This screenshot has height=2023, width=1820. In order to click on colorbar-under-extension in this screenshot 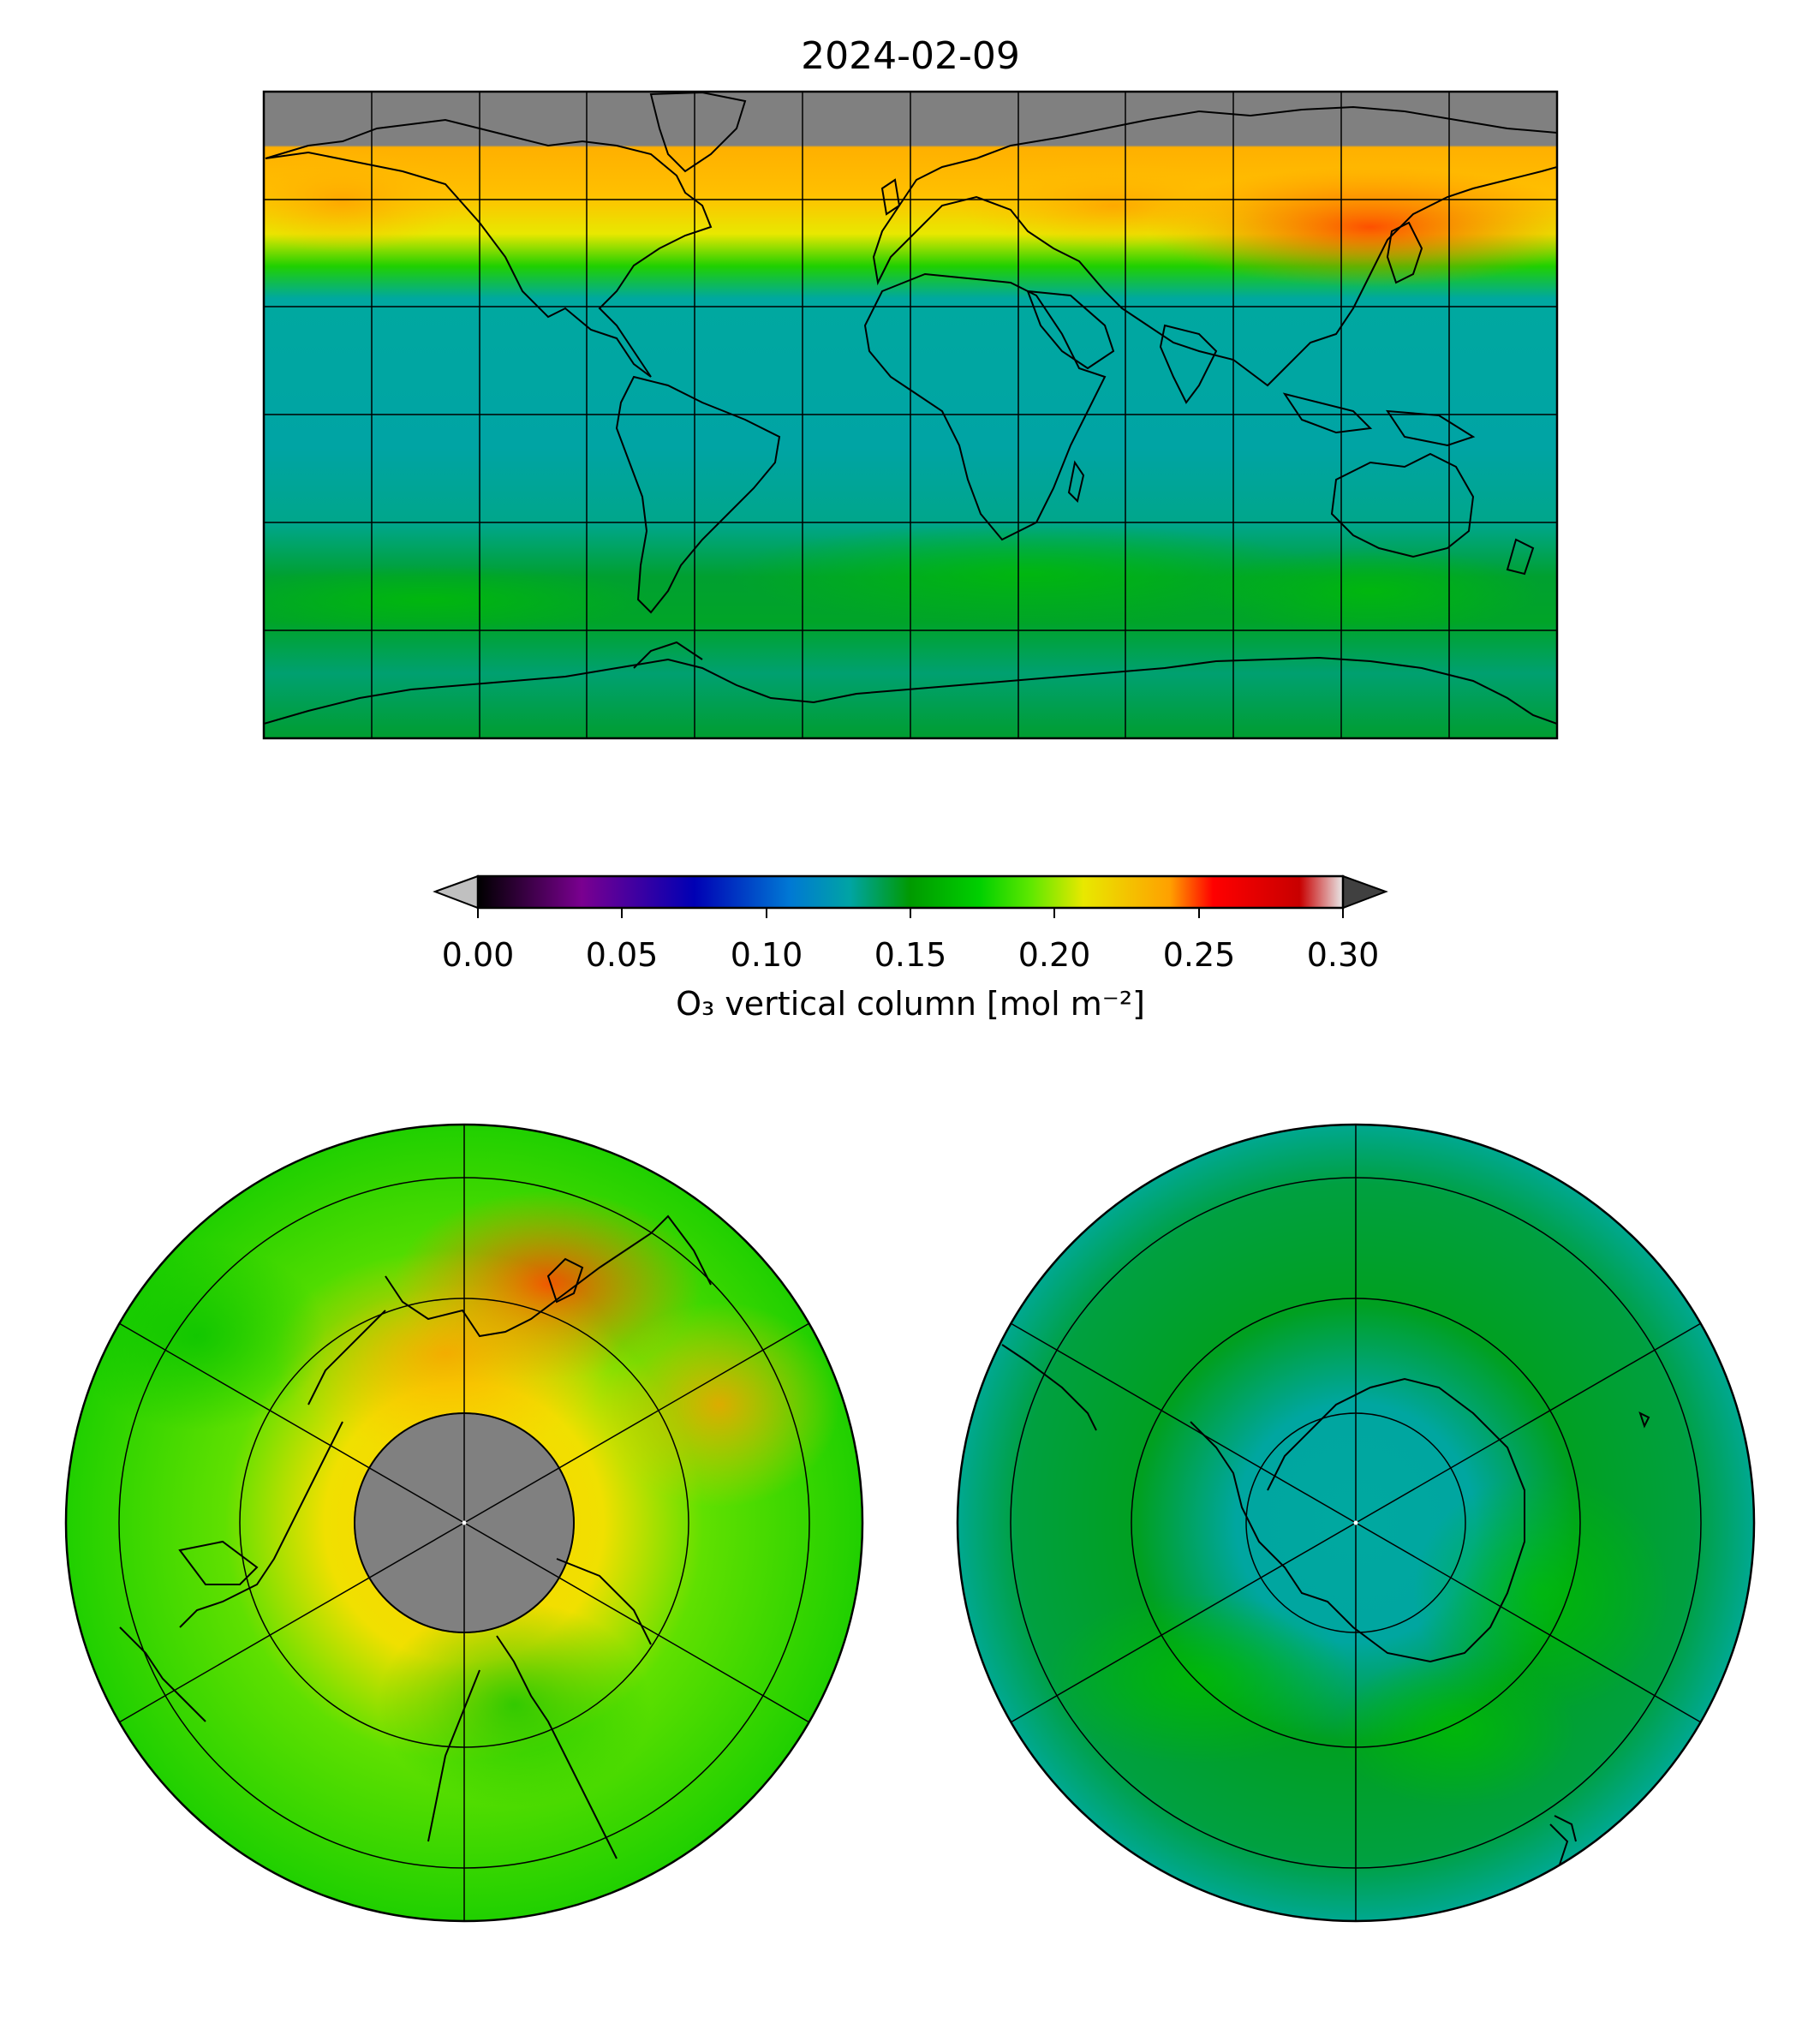, I will do `click(456, 892)`.